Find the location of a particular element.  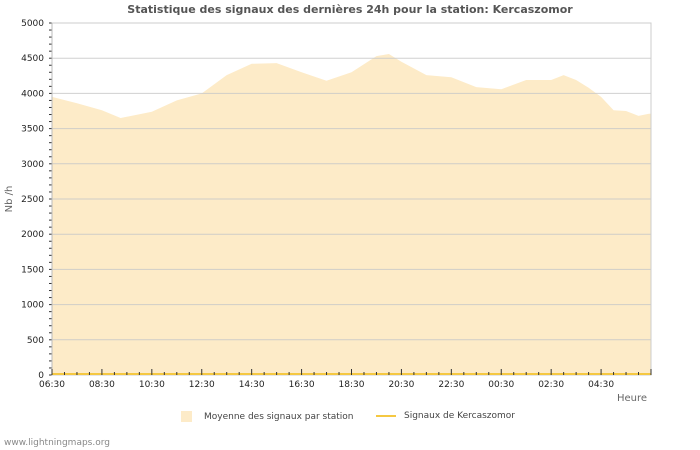

legend-label-station: Signaux de Kercaszomor is located at coordinates (459, 416).